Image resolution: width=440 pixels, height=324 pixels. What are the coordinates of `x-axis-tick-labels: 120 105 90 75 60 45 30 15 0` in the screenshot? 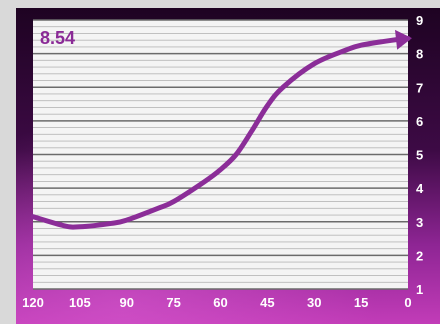 It's located at (216, 302).